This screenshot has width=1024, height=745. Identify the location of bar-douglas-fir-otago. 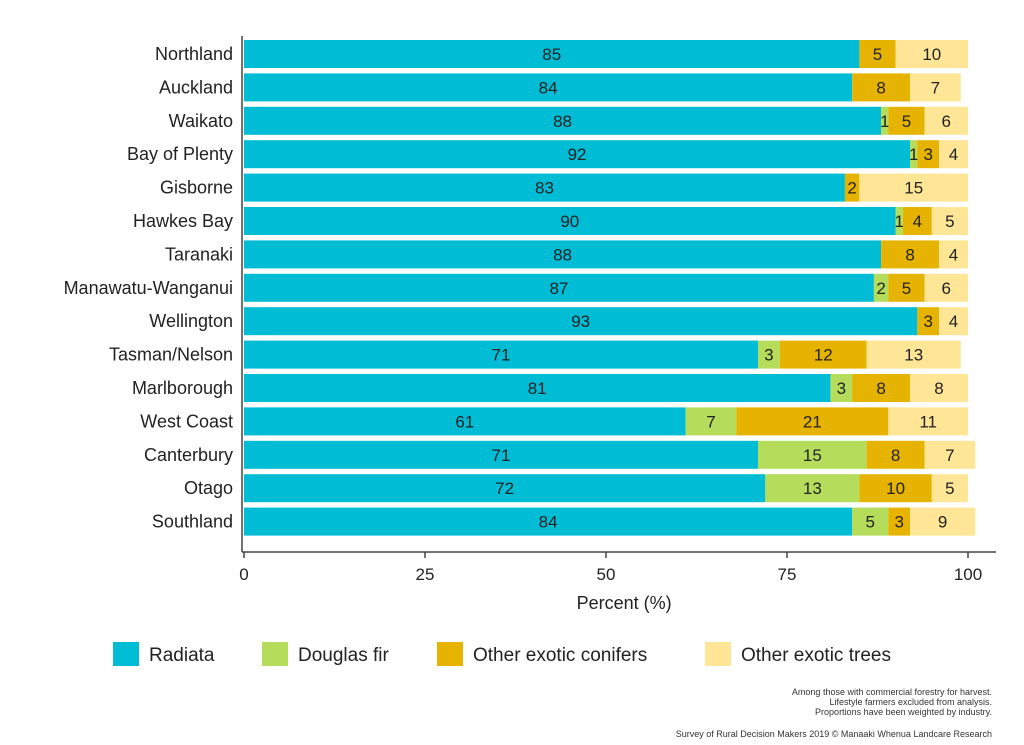
(812, 488).